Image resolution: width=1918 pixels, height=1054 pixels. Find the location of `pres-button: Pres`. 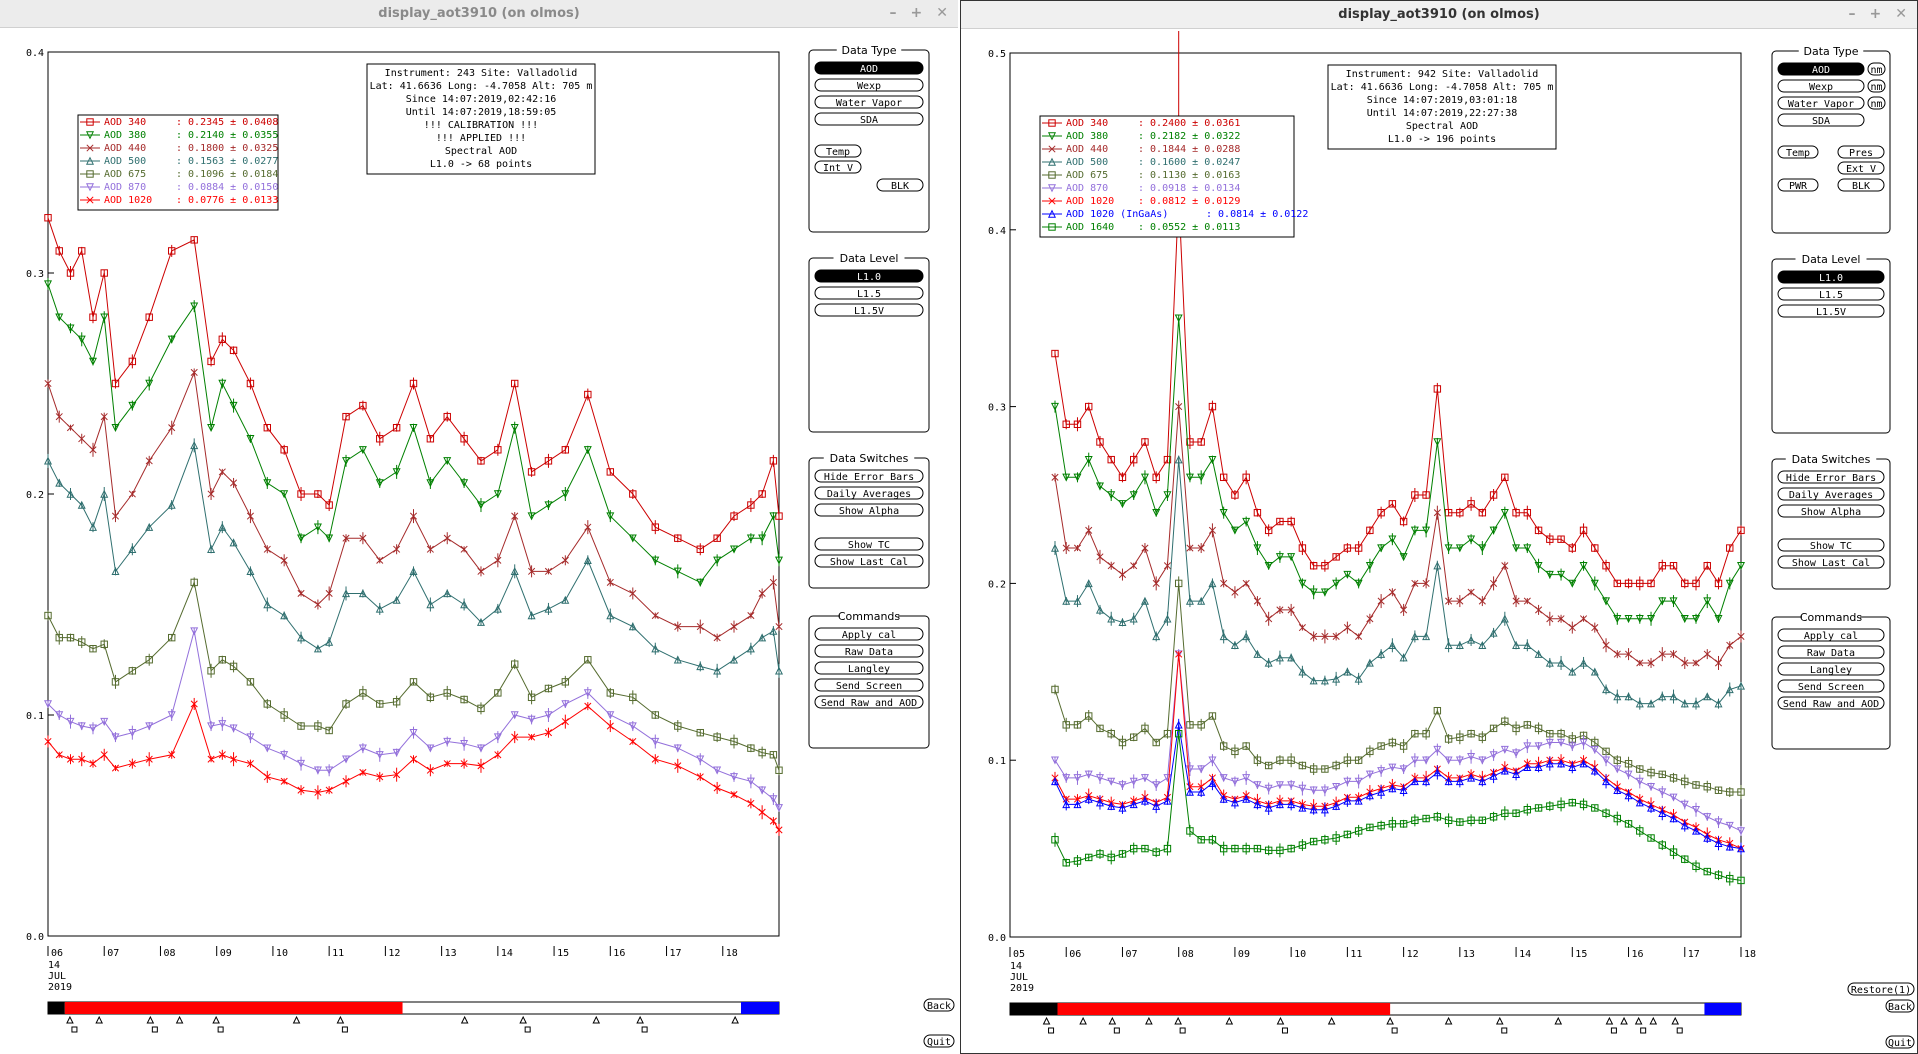

pres-button: Pres is located at coordinates (1861, 152).